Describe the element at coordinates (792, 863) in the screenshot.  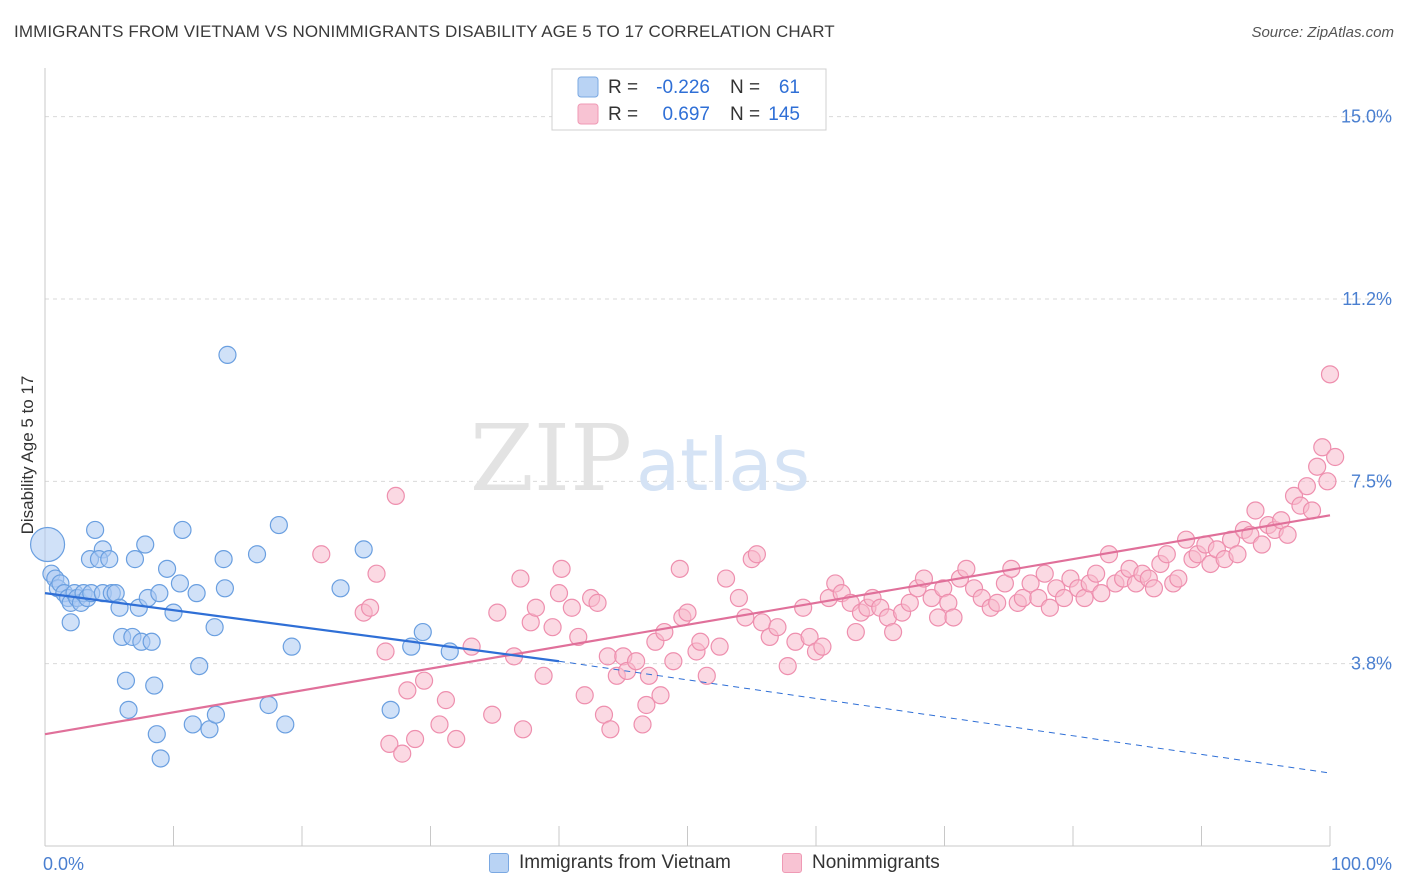
I see `legend-swatch-nonimmigrants` at that location.